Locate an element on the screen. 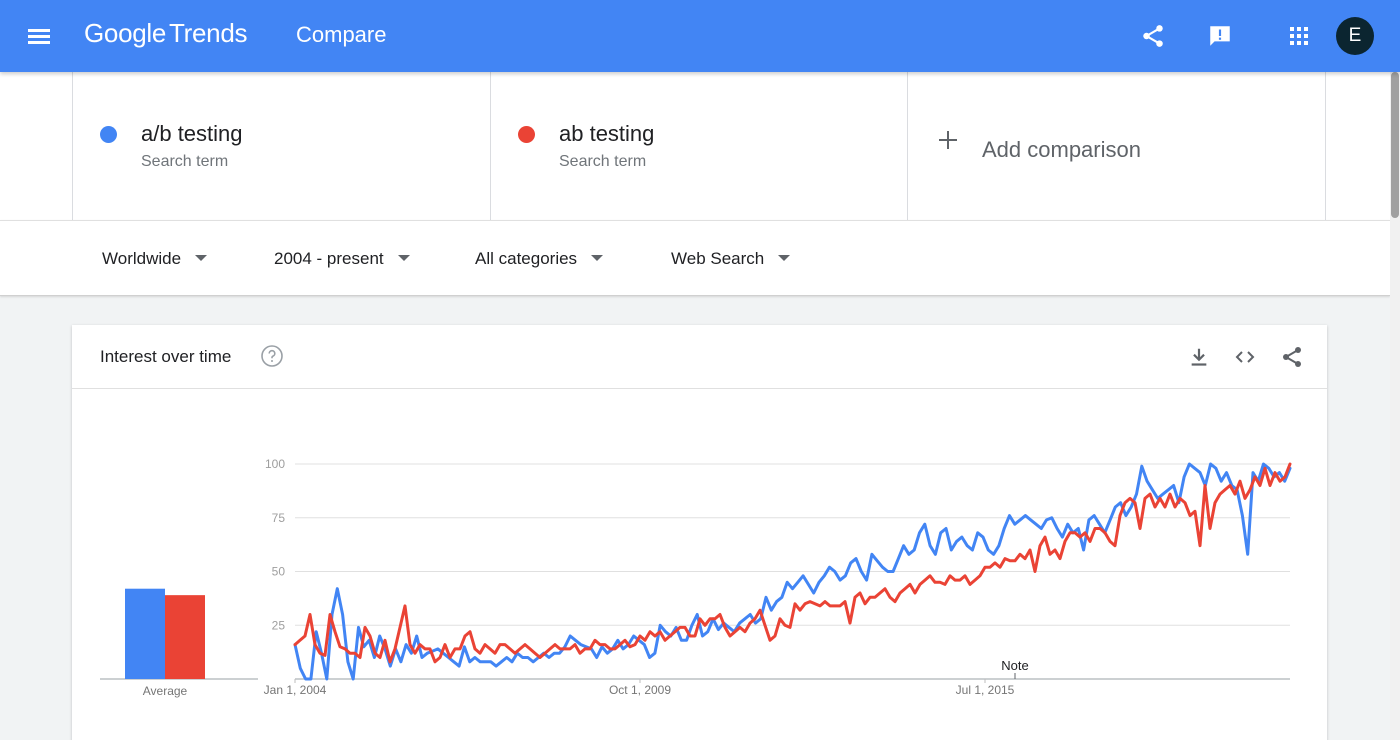  add-comparison-button: Add comparison is located at coordinates (1116, 146).